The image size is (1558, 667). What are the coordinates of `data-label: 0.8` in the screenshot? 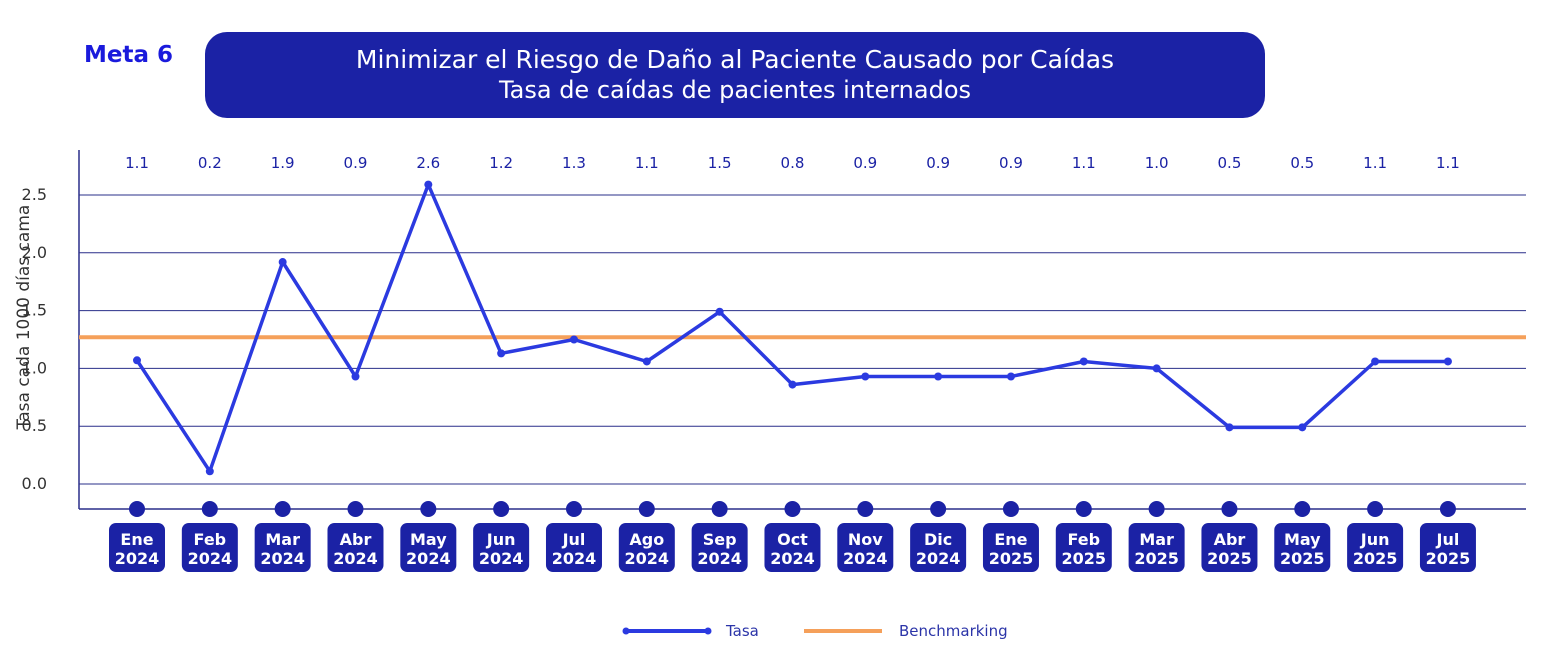 It's located at (793, 163).